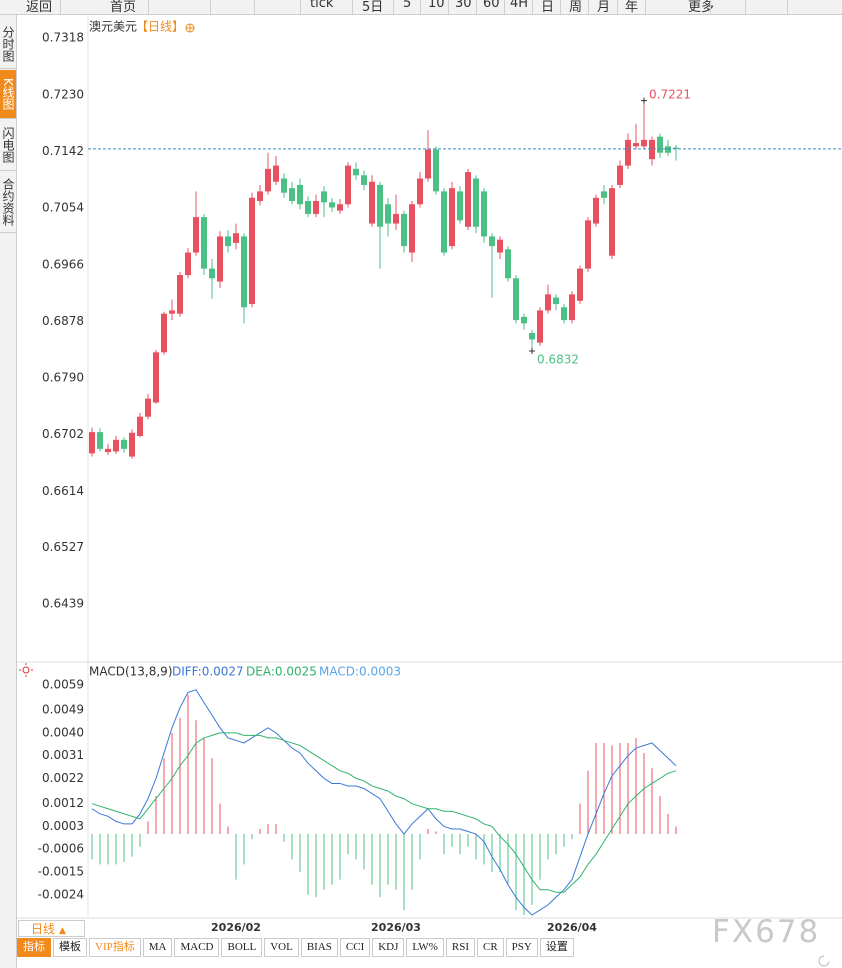 Image resolution: width=842 pixels, height=968 pixels. What do you see at coordinates (115, 947) in the screenshot?
I see `indicator-tab: VIP指标` at bounding box center [115, 947].